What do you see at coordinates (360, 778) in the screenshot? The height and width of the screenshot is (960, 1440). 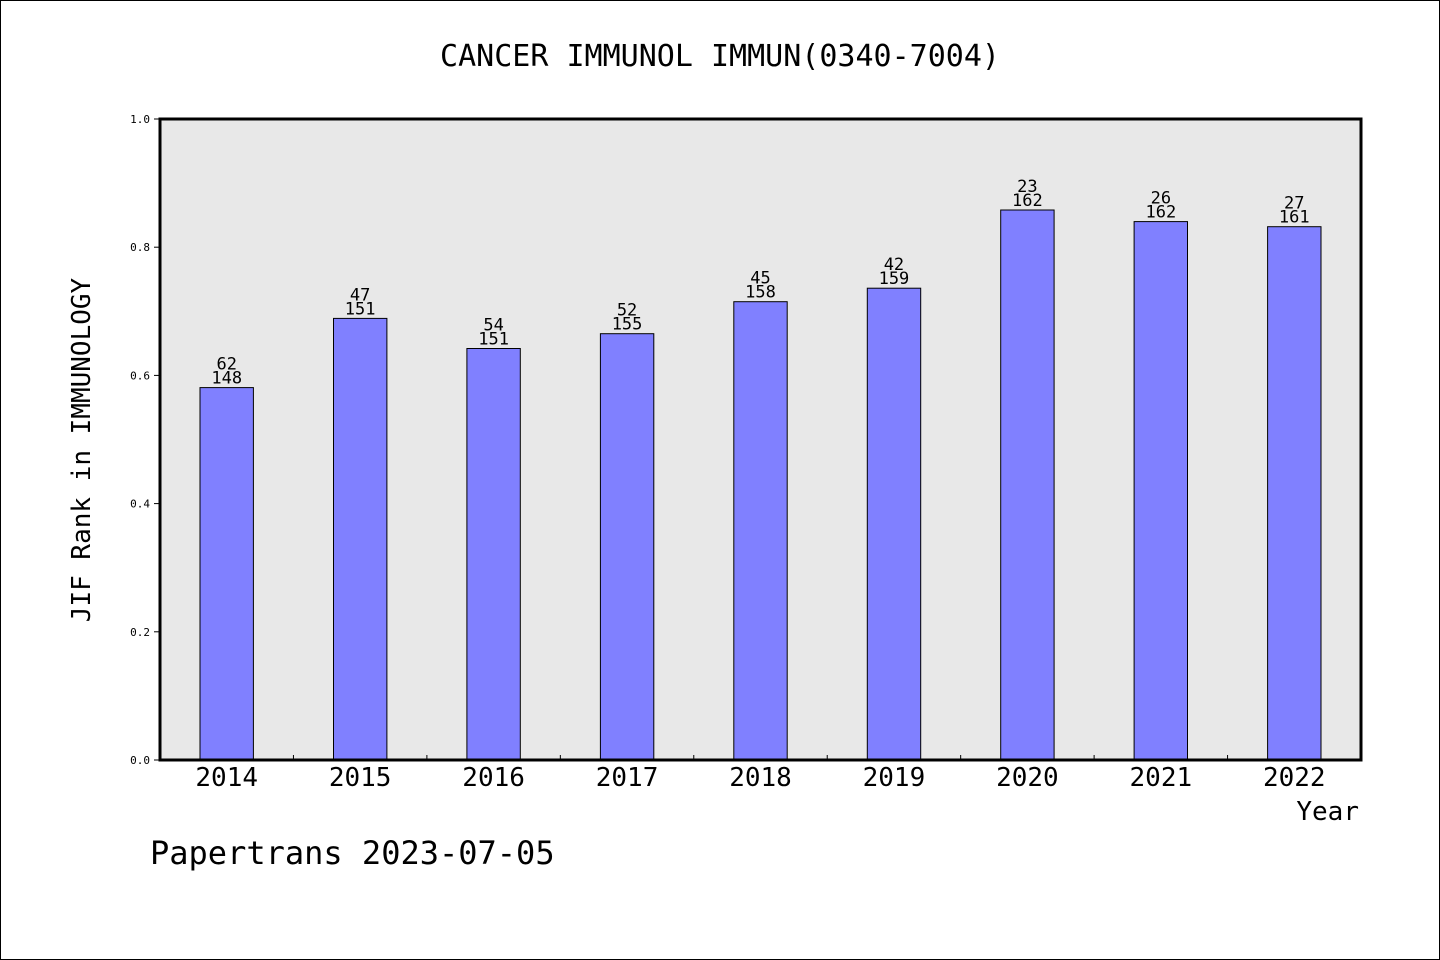 I see `x-tick-label: 2015` at bounding box center [360, 778].